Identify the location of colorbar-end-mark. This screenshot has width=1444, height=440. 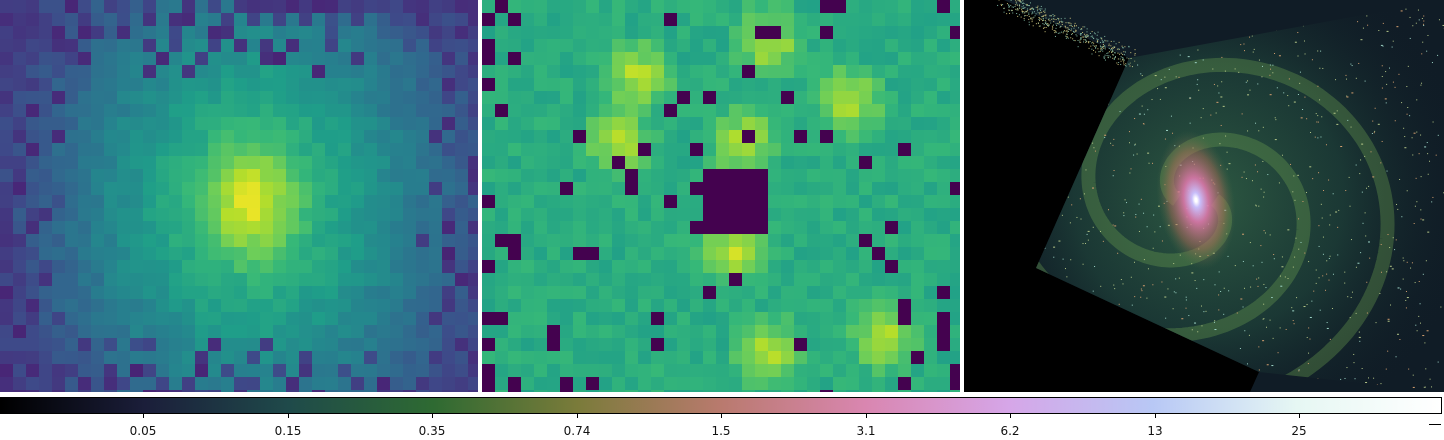
(1435, 424).